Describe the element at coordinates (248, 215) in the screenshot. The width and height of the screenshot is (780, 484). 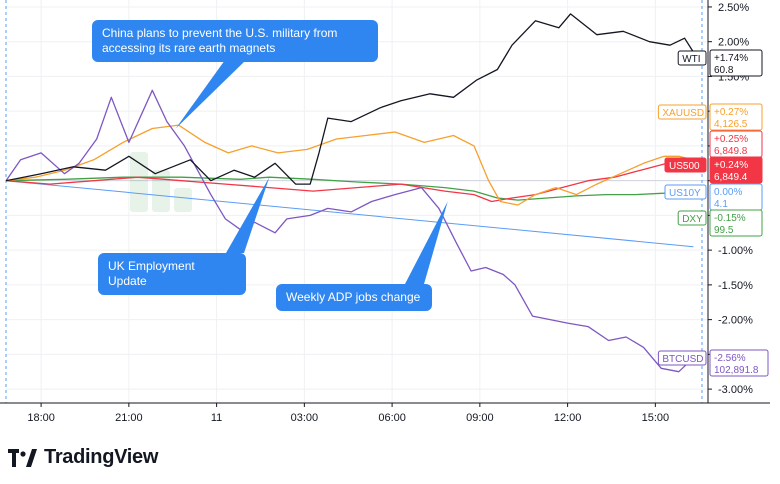
I see `callout-uk-tail` at that location.